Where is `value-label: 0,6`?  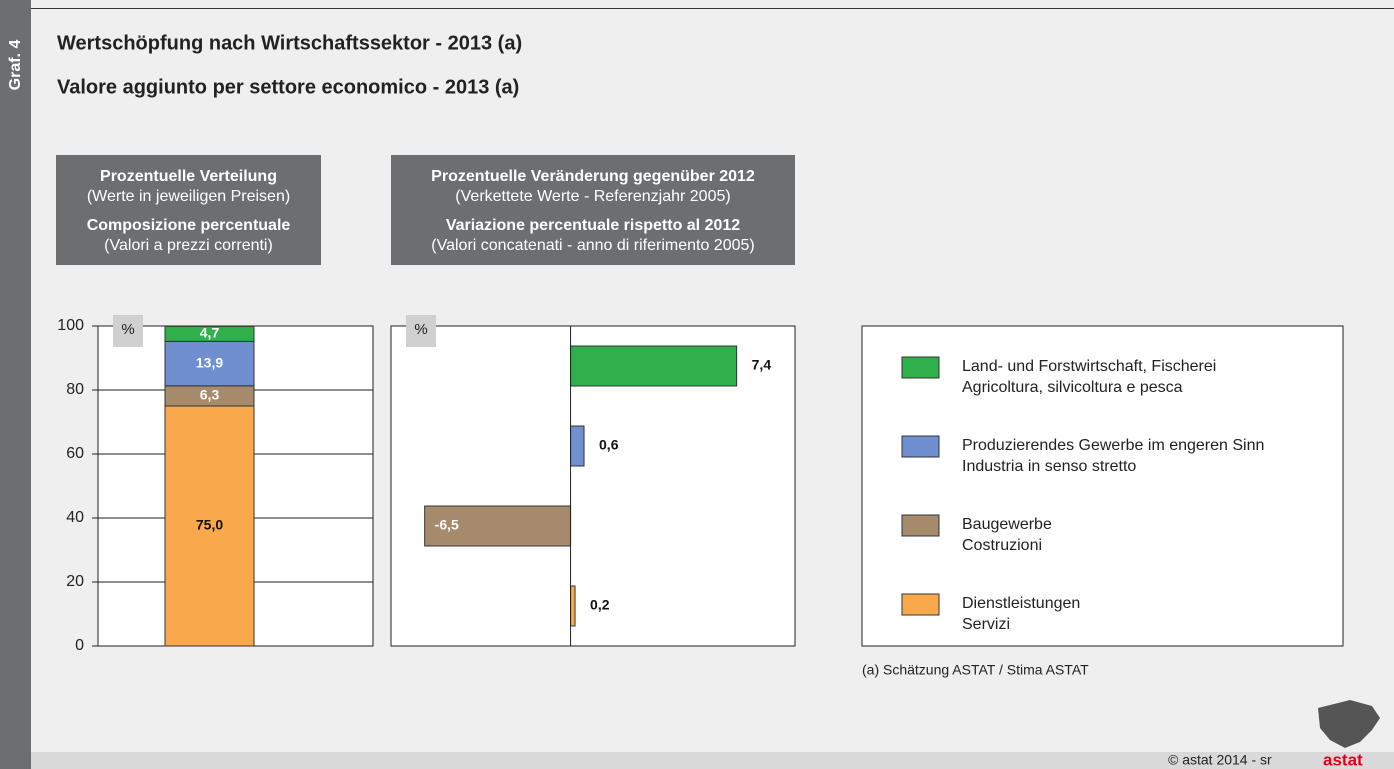
value-label: 0,6 is located at coordinates (609, 445).